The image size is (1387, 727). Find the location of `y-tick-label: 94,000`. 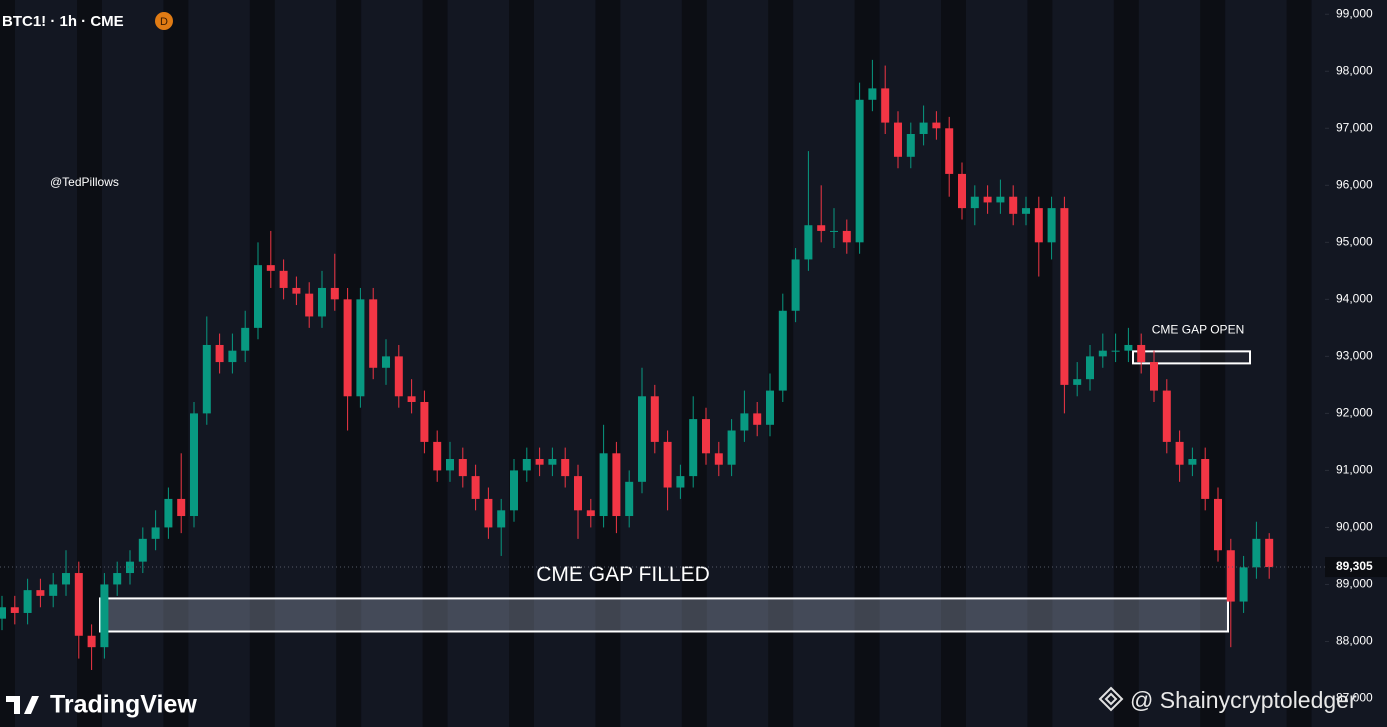

y-tick-label: 94,000 is located at coordinates (1354, 299).